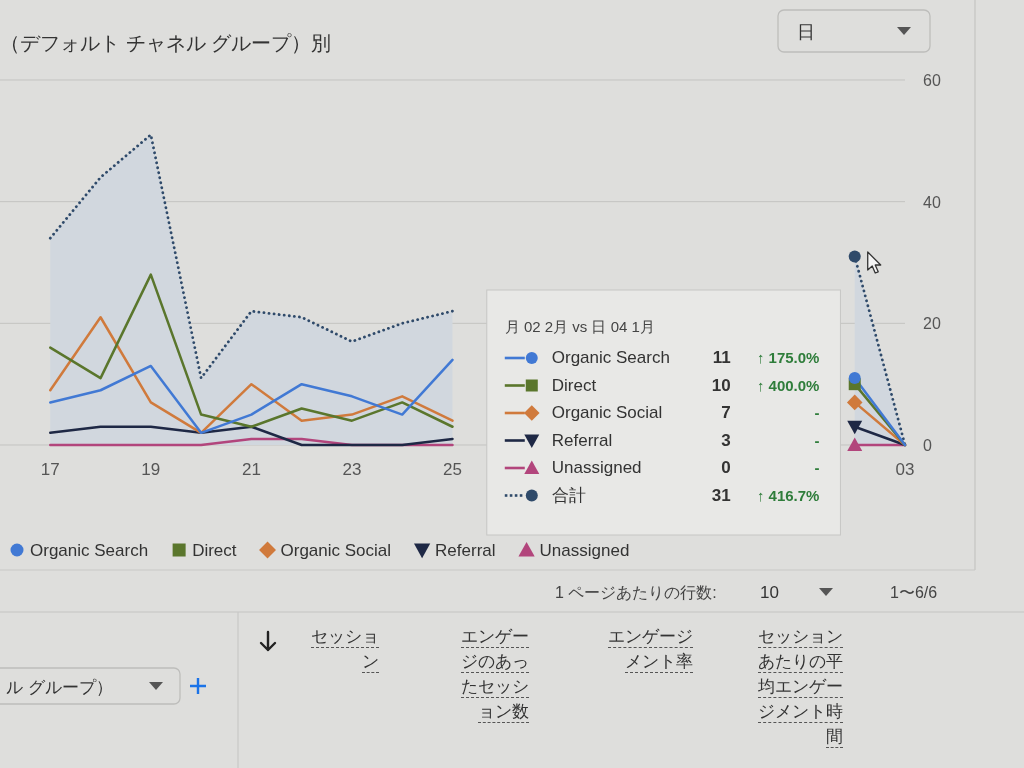 The height and width of the screenshot is (768, 1024). I want to click on y-tick-label: 20, so click(932, 324).